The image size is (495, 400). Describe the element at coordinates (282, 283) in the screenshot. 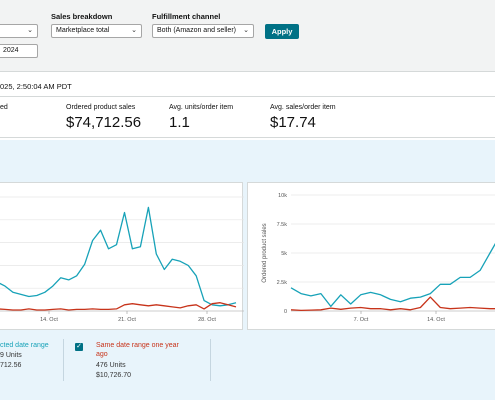

I see `y-tick-label: 2.5k` at that location.